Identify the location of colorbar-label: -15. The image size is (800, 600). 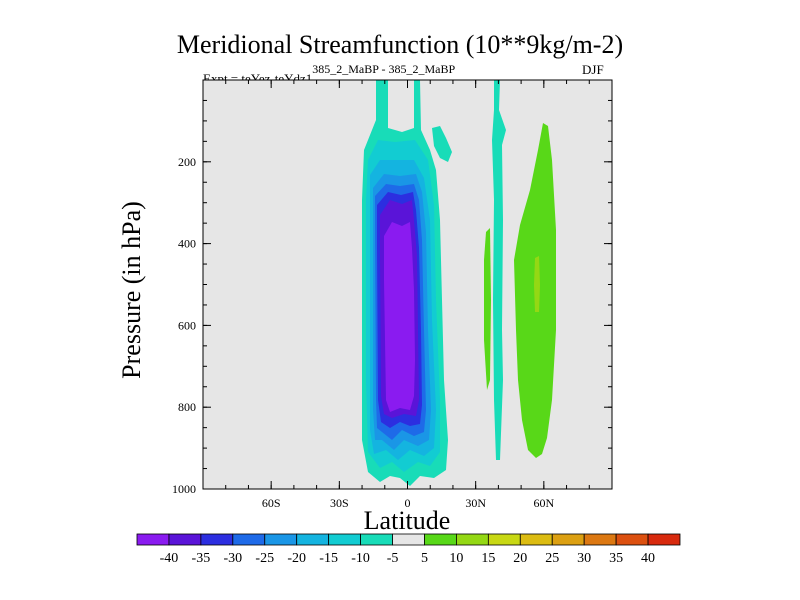
(328, 558).